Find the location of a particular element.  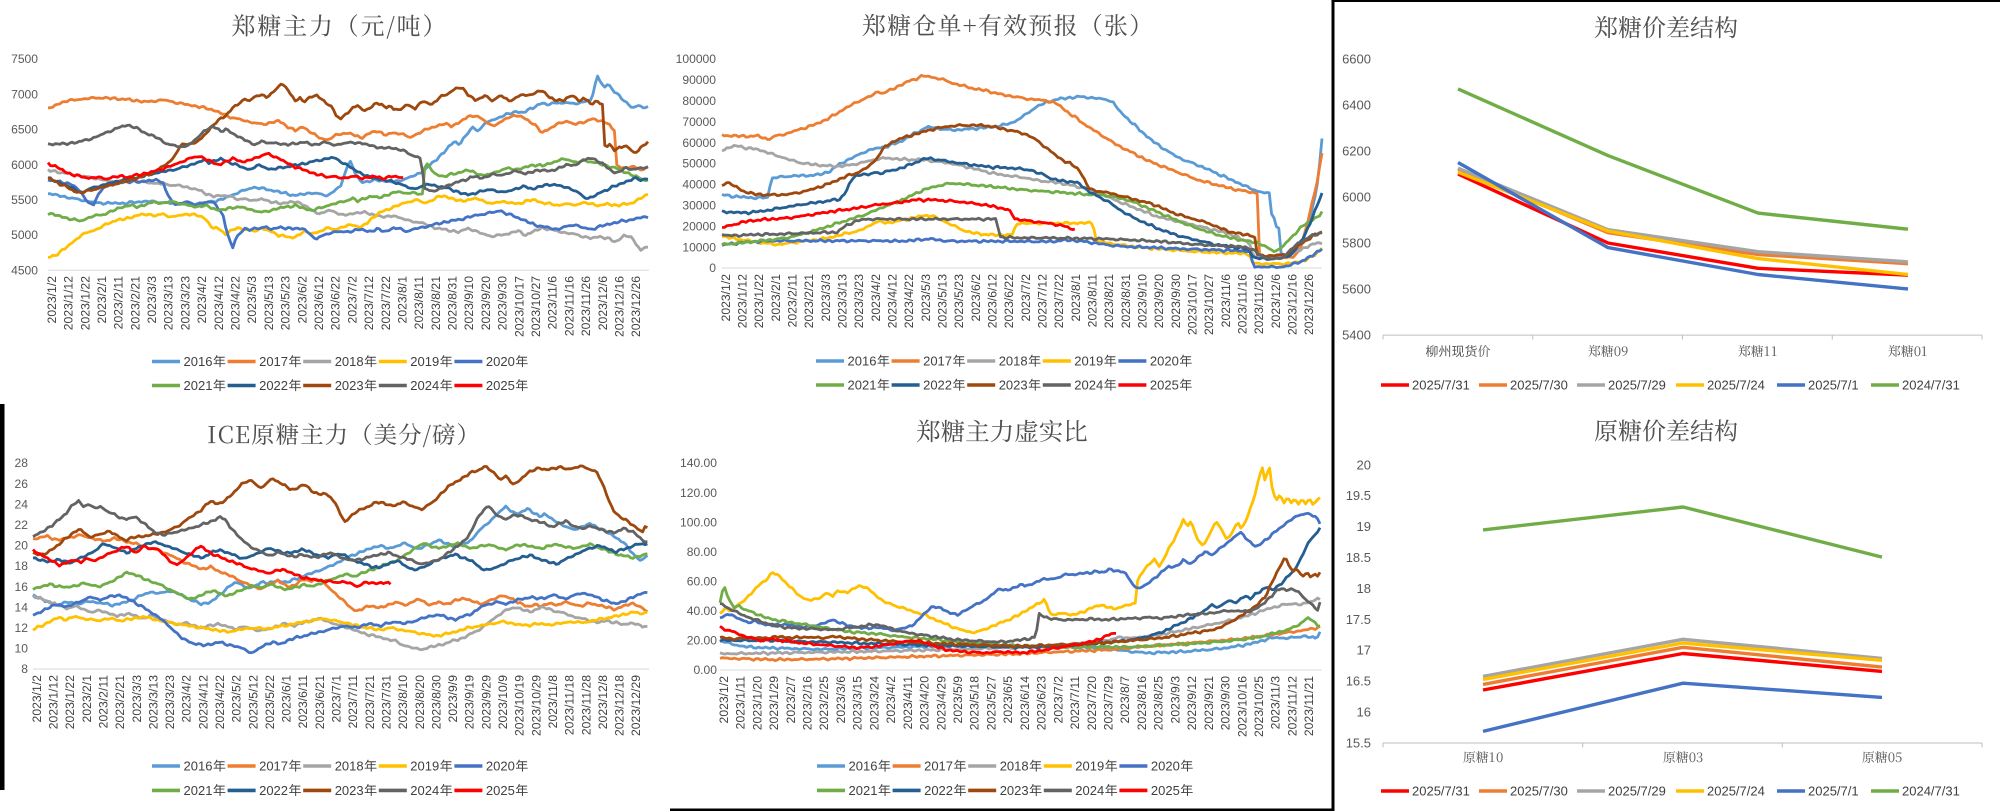

svg-text: 2023/6/12 is located at coordinates (319, 303).